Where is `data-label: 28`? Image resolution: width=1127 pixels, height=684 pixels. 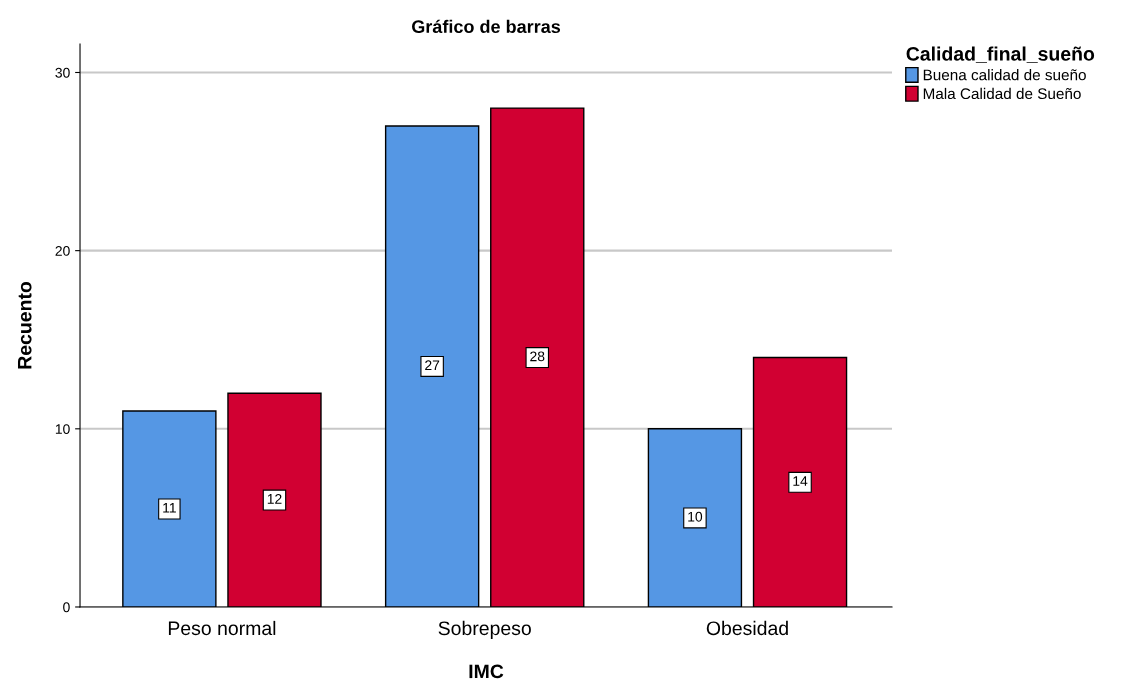 data-label: 28 is located at coordinates (537, 356).